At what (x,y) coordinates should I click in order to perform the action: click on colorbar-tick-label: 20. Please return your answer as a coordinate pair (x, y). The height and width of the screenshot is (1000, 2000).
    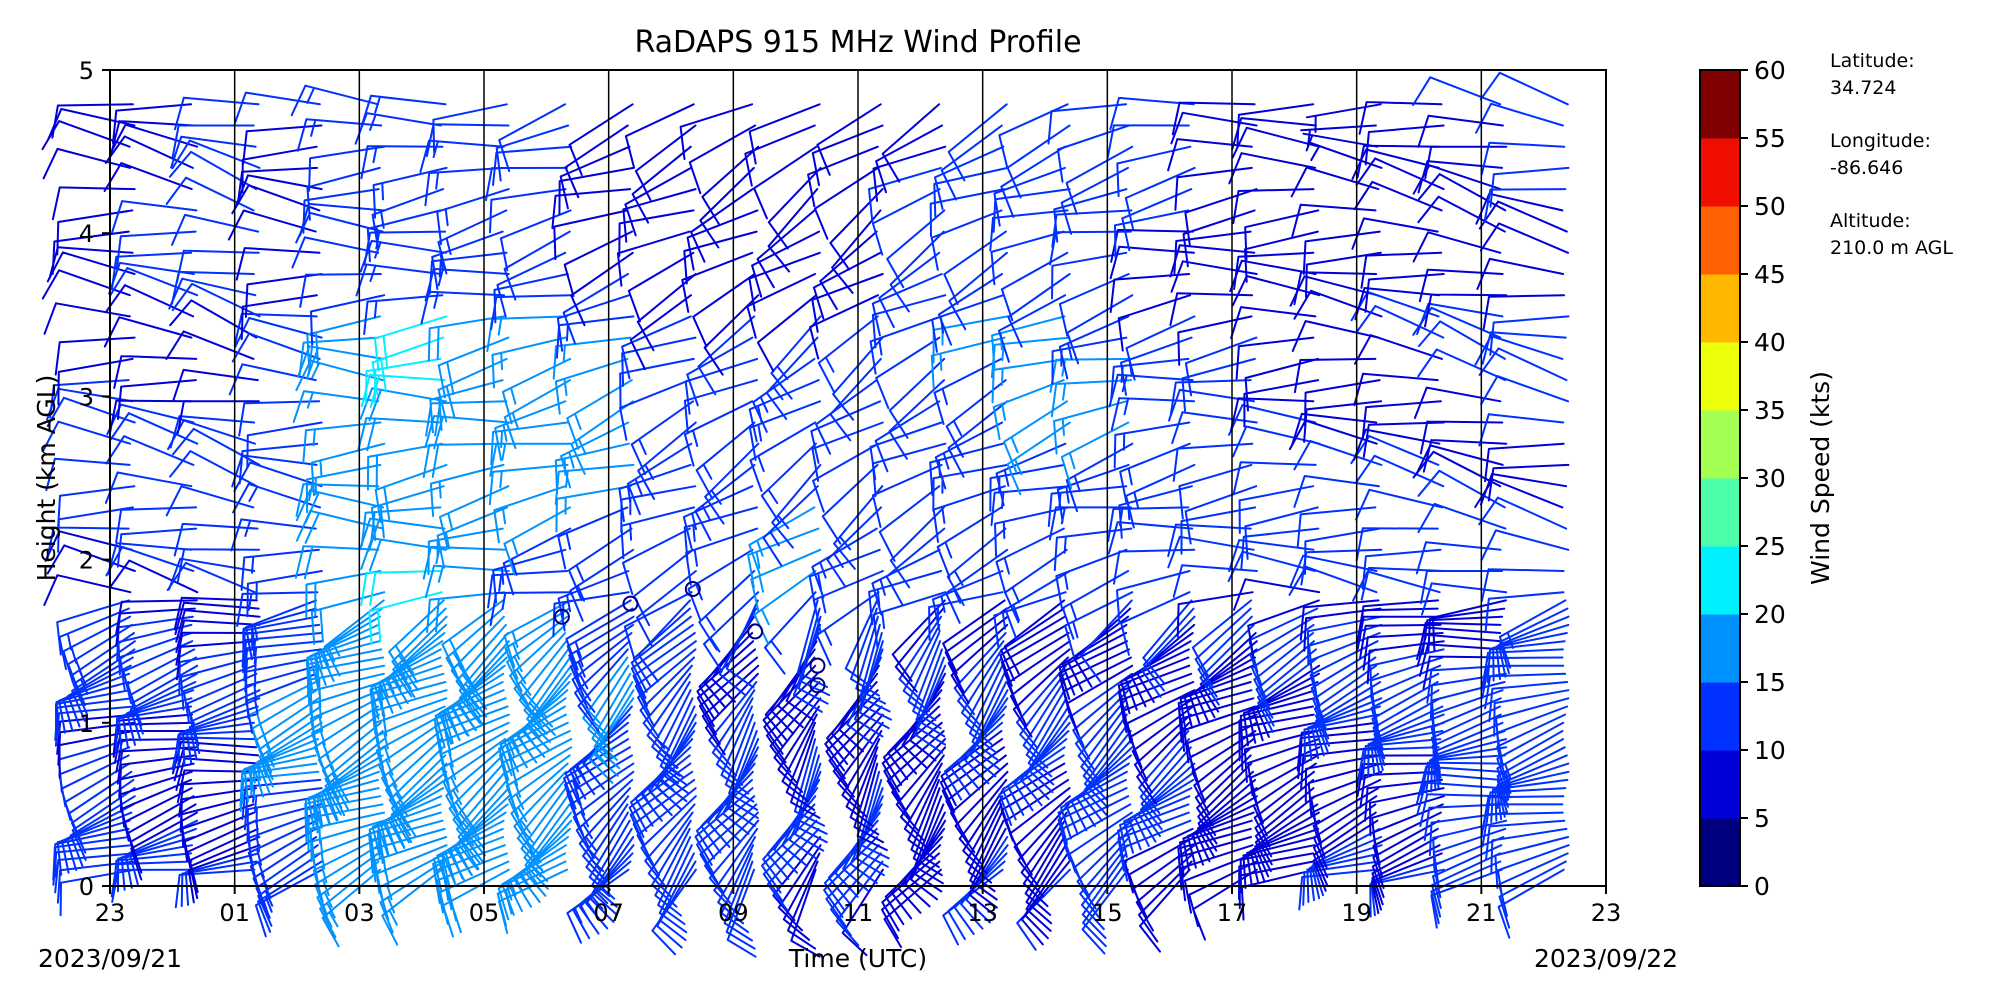
    Looking at the image, I should click on (1770, 614).